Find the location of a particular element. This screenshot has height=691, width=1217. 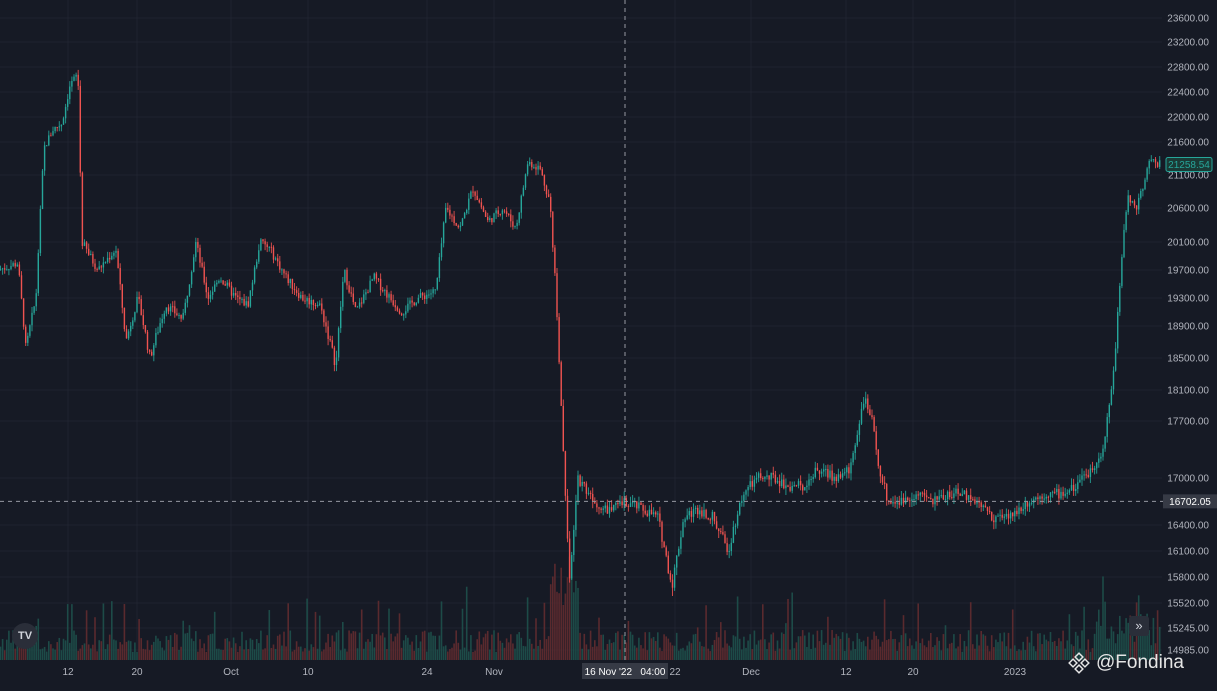

crosshair-time-tag: 16 Nov '22 04:00 is located at coordinates (625, 671).